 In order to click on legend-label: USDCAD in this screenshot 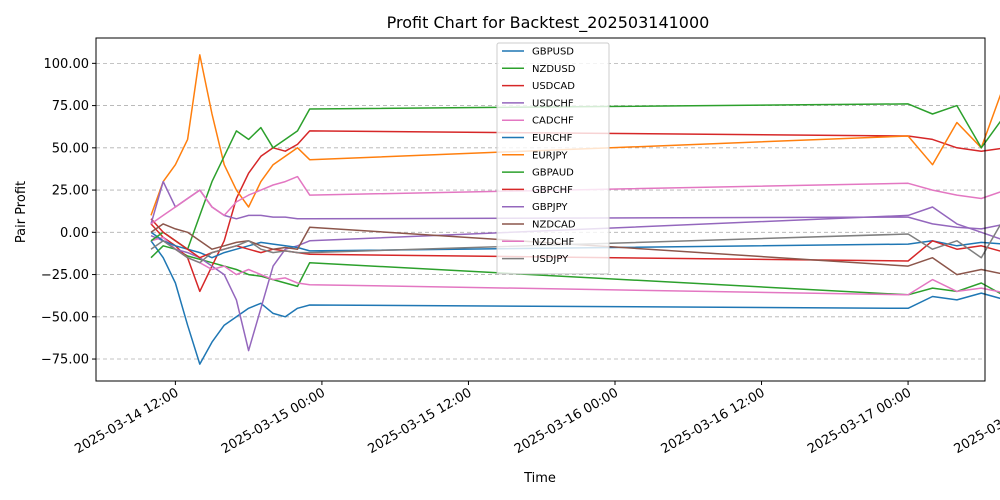, I will do `click(553, 86)`.